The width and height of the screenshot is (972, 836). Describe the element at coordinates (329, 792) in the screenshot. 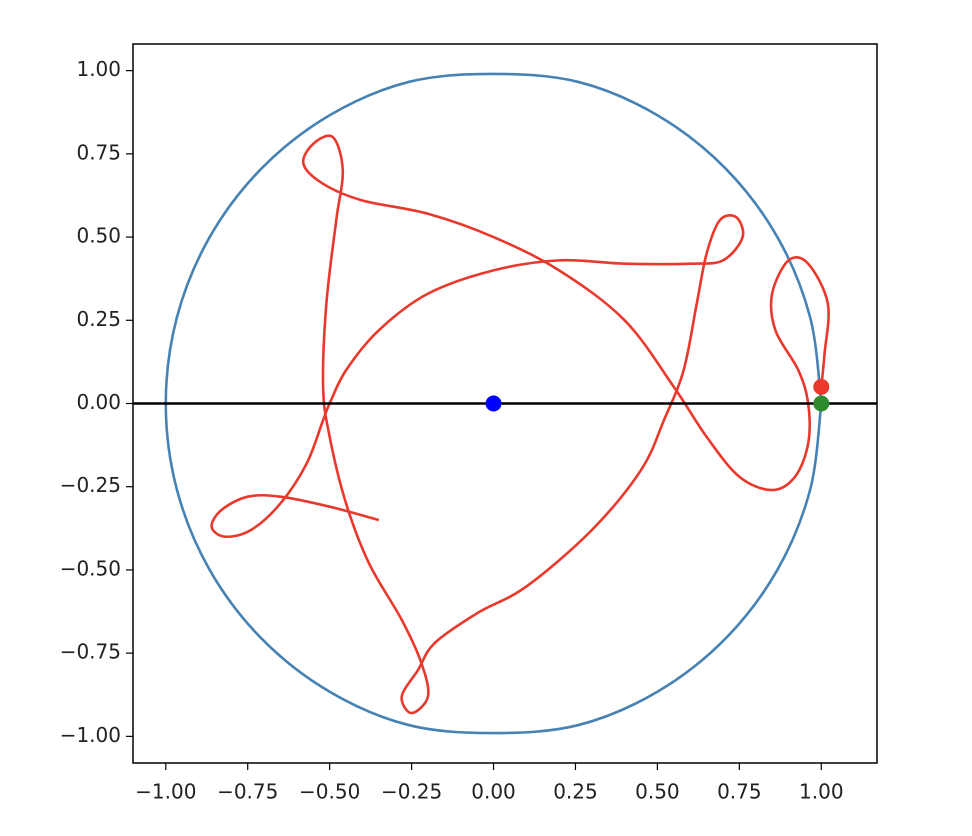

I see `x-tick-label: −0.50` at that location.